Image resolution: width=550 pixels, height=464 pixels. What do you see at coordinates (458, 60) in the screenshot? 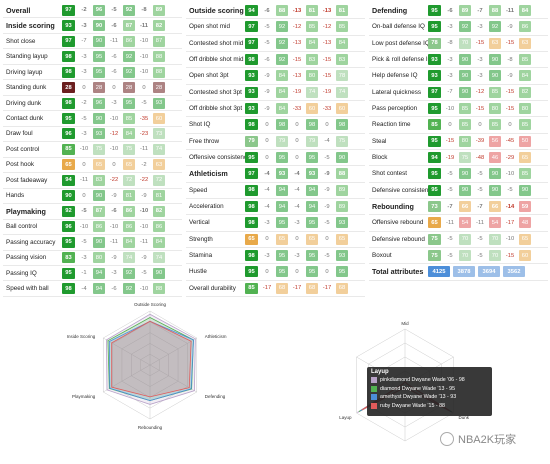
I see `attribute-row: Pick & roll defense IQ 93 -3 90 -3 90 -8 85` at bounding box center [458, 60].